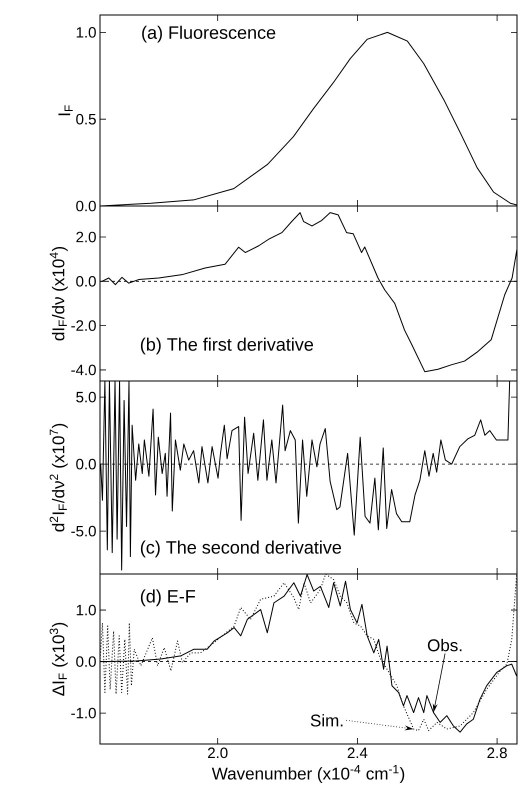 The height and width of the screenshot is (812, 526). I want to click on annotation: Obs., so click(445, 645).